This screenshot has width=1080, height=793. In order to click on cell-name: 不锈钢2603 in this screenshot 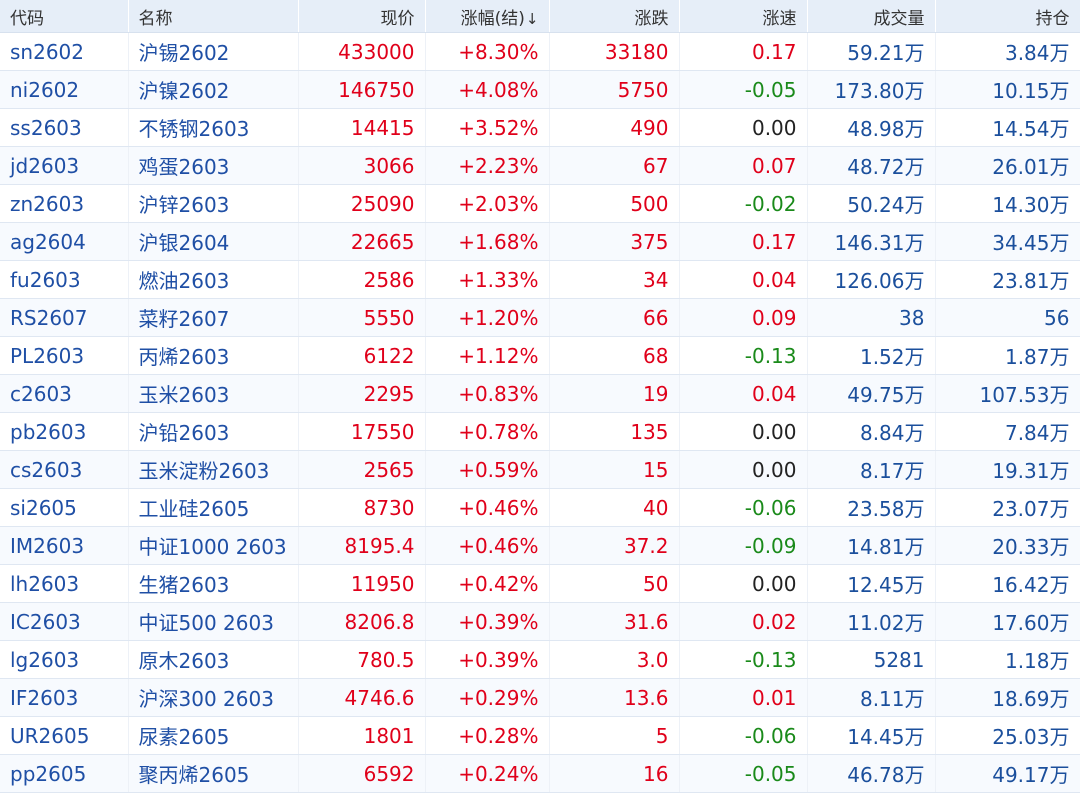, I will do `click(213, 127)`.